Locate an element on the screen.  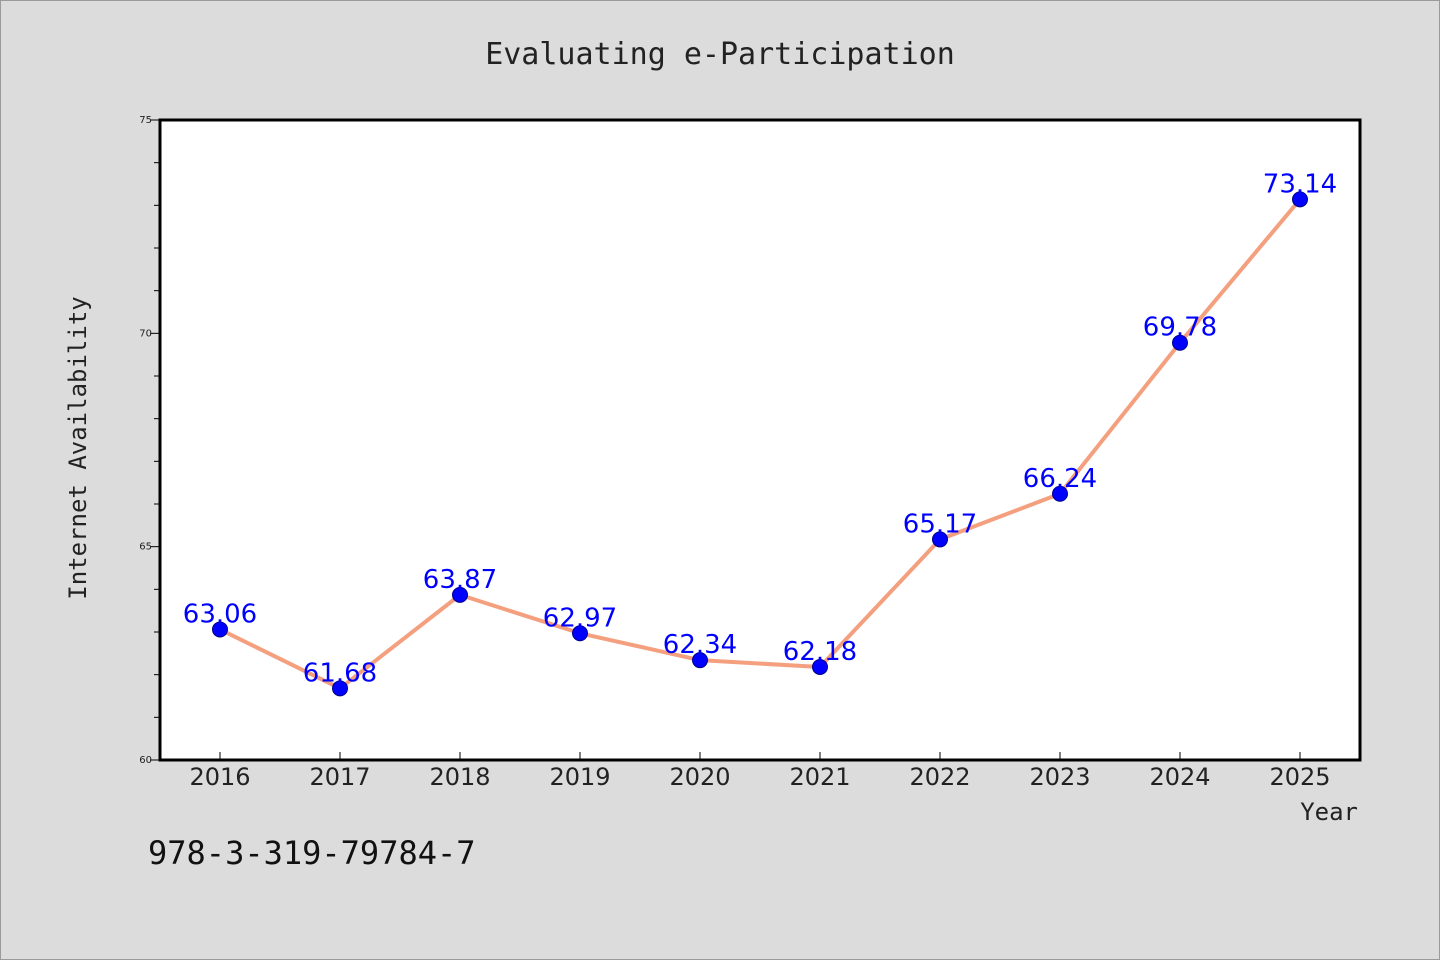
data-label: 61.68 is located at coordinates (340, 673).